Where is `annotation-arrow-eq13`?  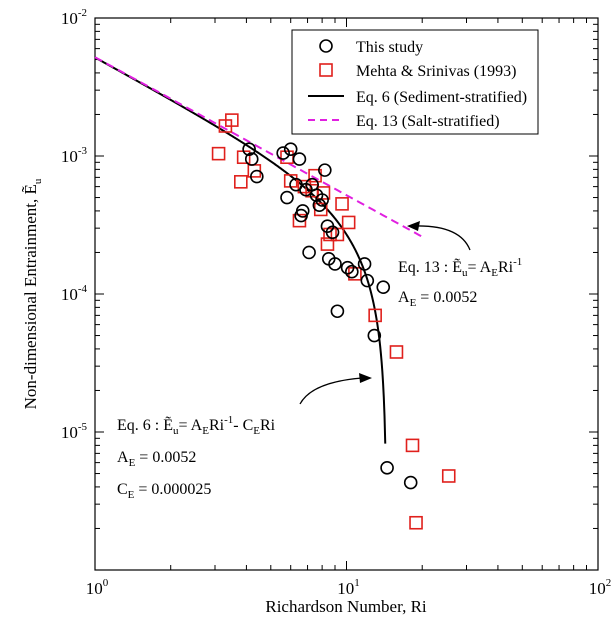 annotation-arrow-eq13 is located at coordinates (442, 238).